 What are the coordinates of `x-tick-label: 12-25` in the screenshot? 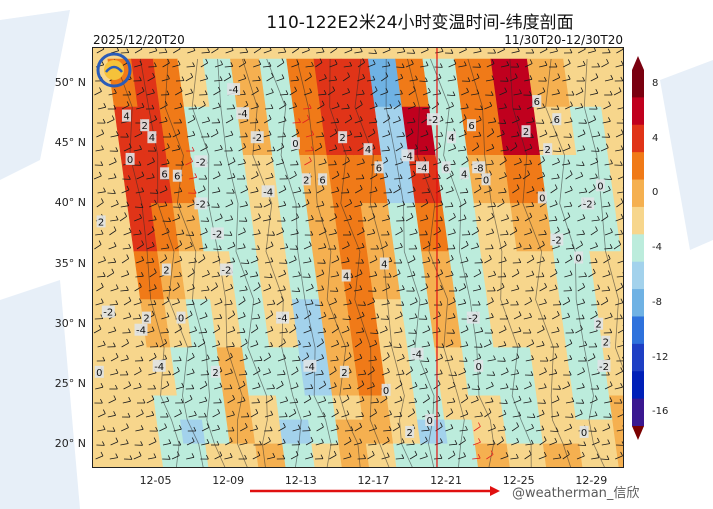 It's located at (518, 480).